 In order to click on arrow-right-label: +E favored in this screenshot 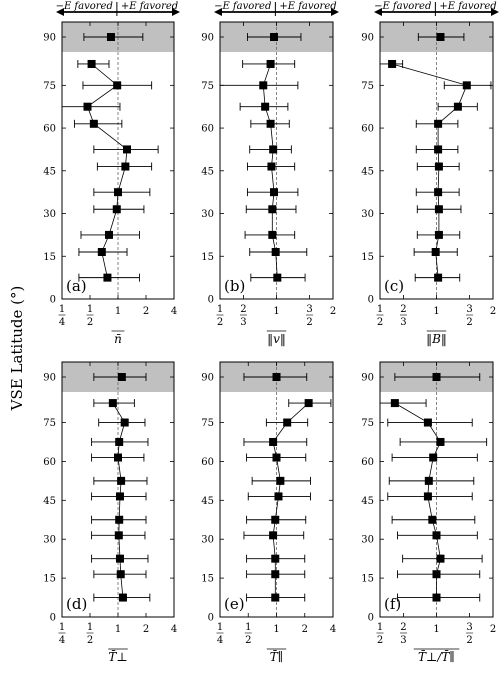, I will do `click(467, 6)`.